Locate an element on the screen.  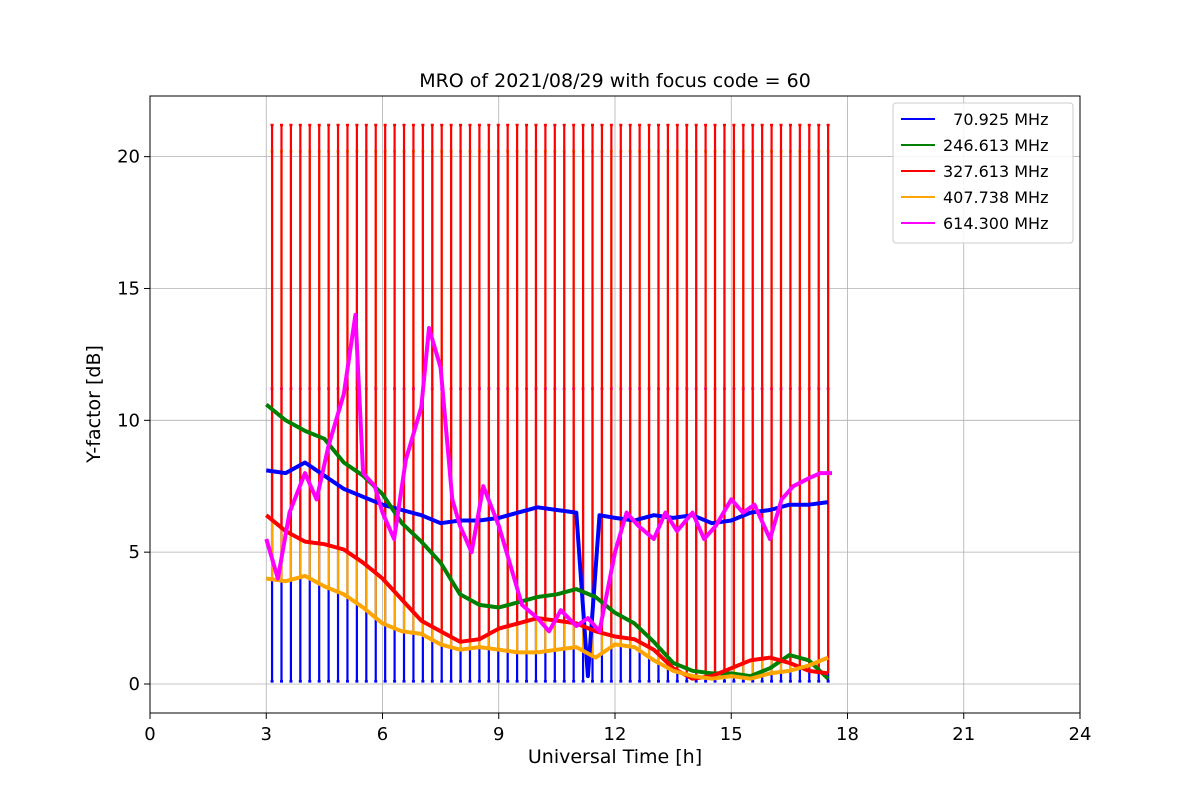
x-tick-label: 12 is located at coordinates (615, 734).